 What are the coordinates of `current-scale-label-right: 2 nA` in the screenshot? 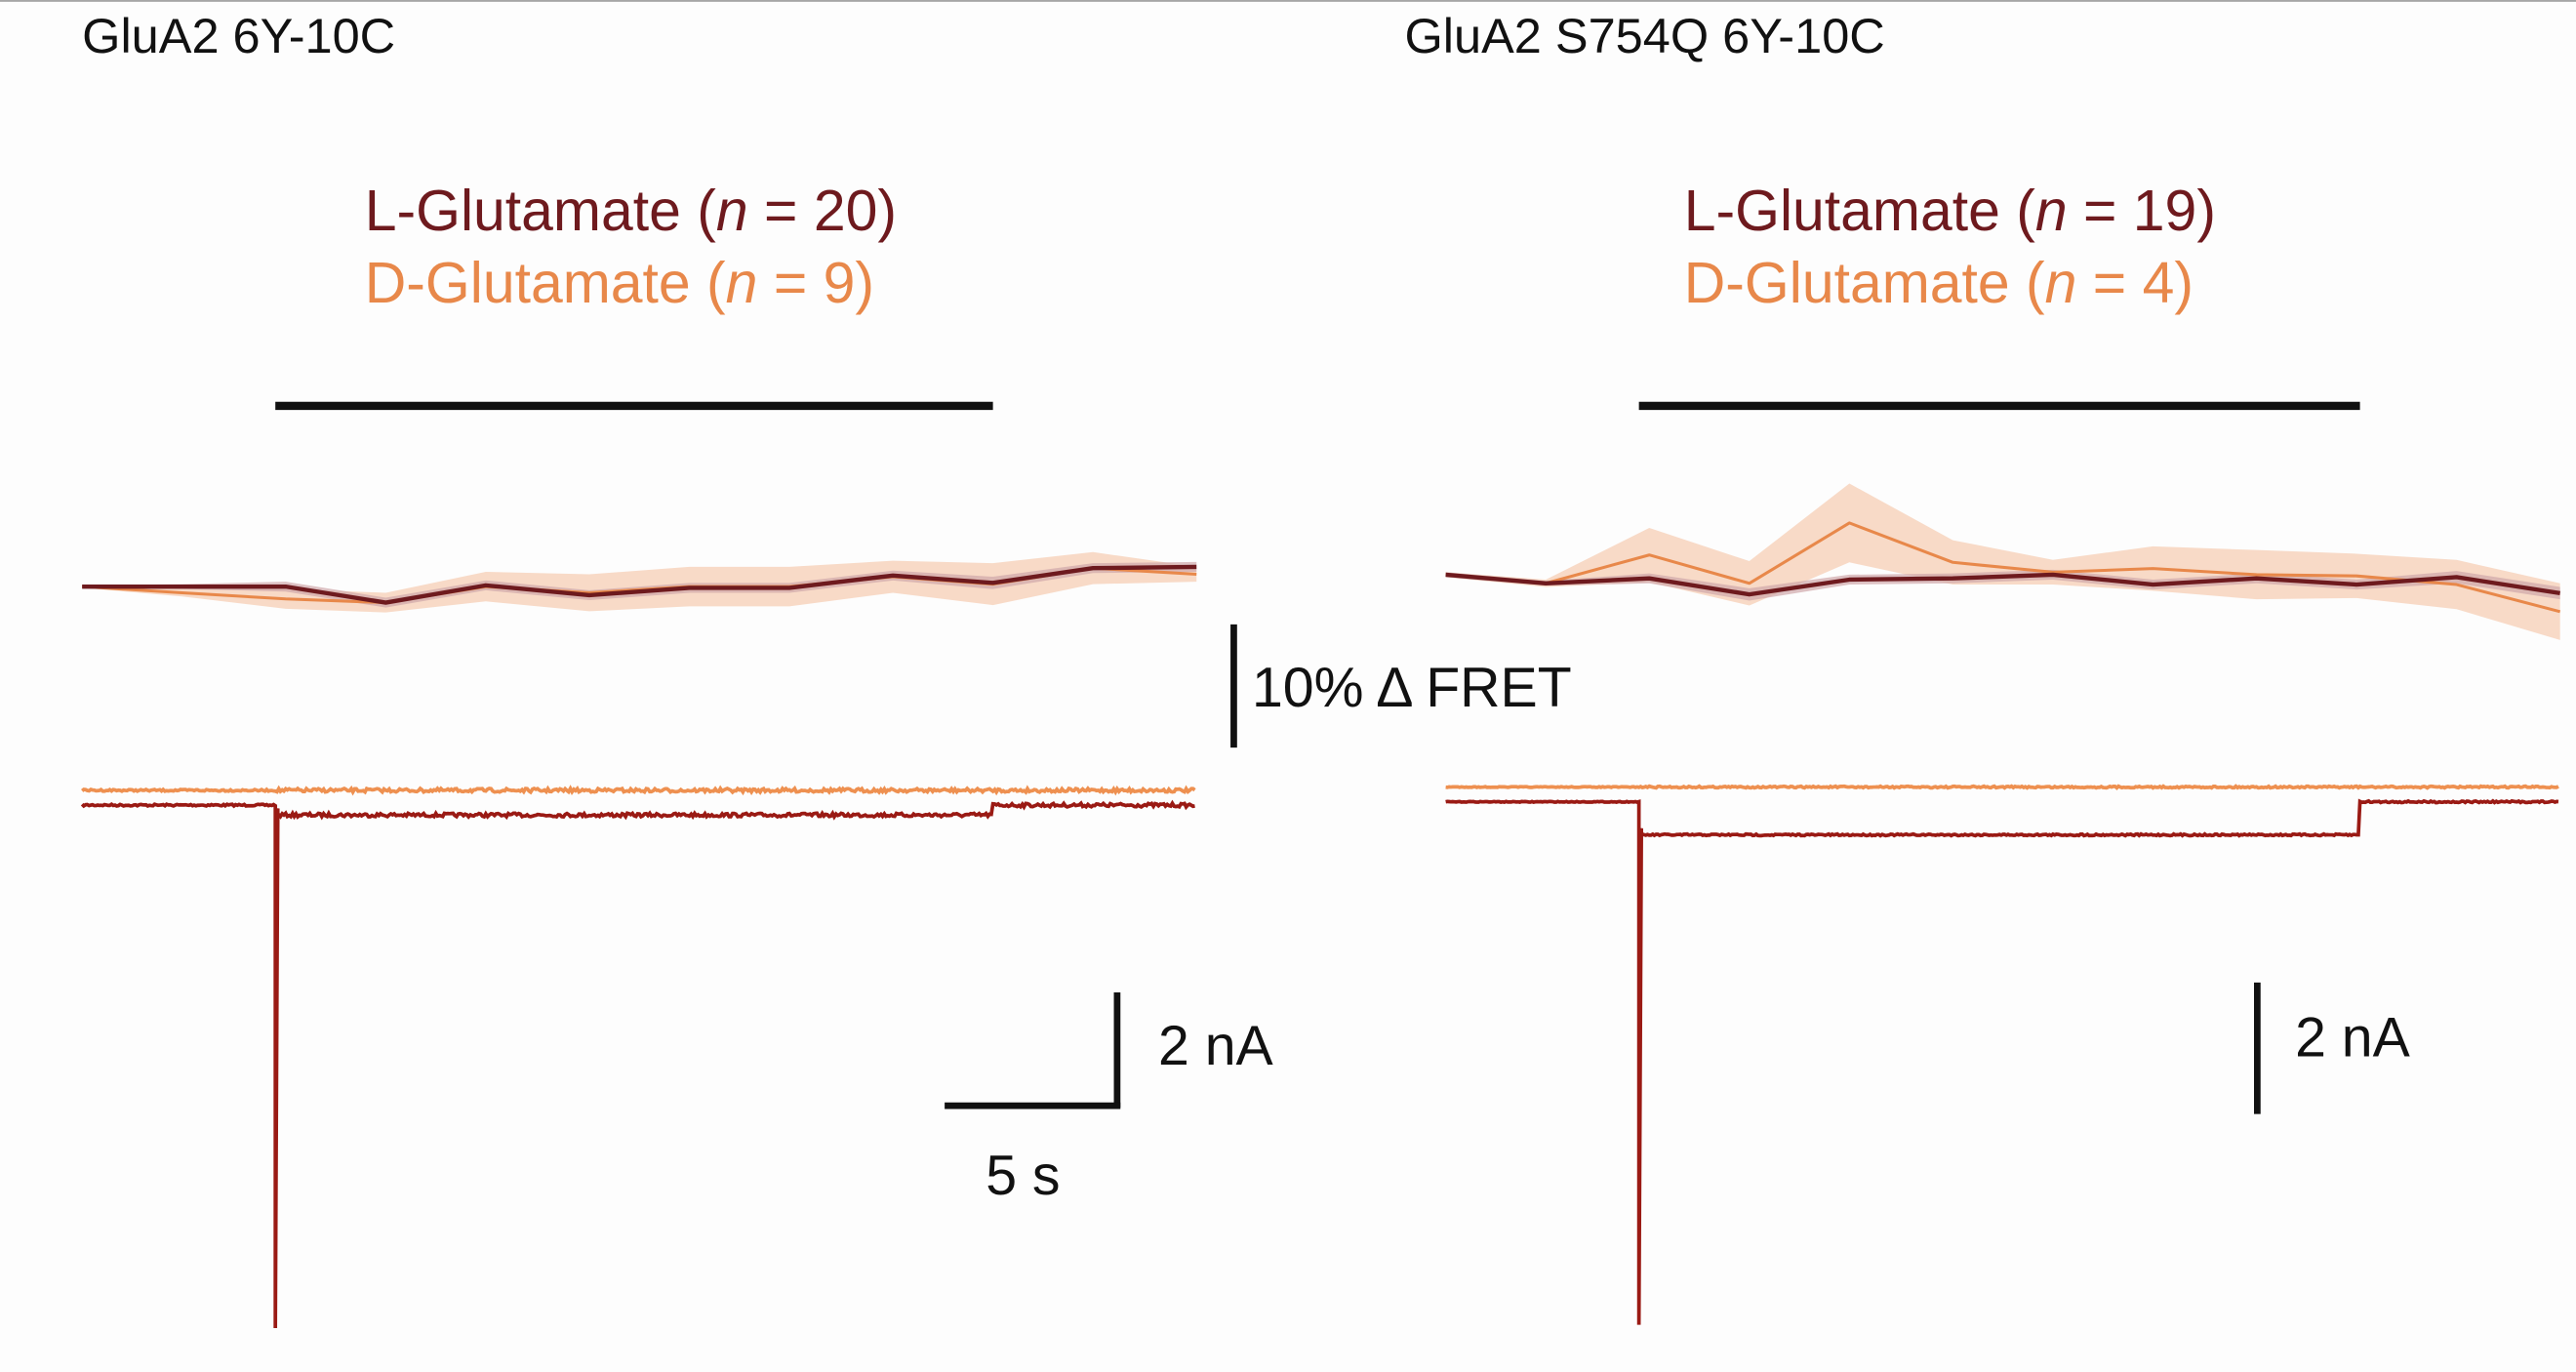 It's located at (2353, 1038).